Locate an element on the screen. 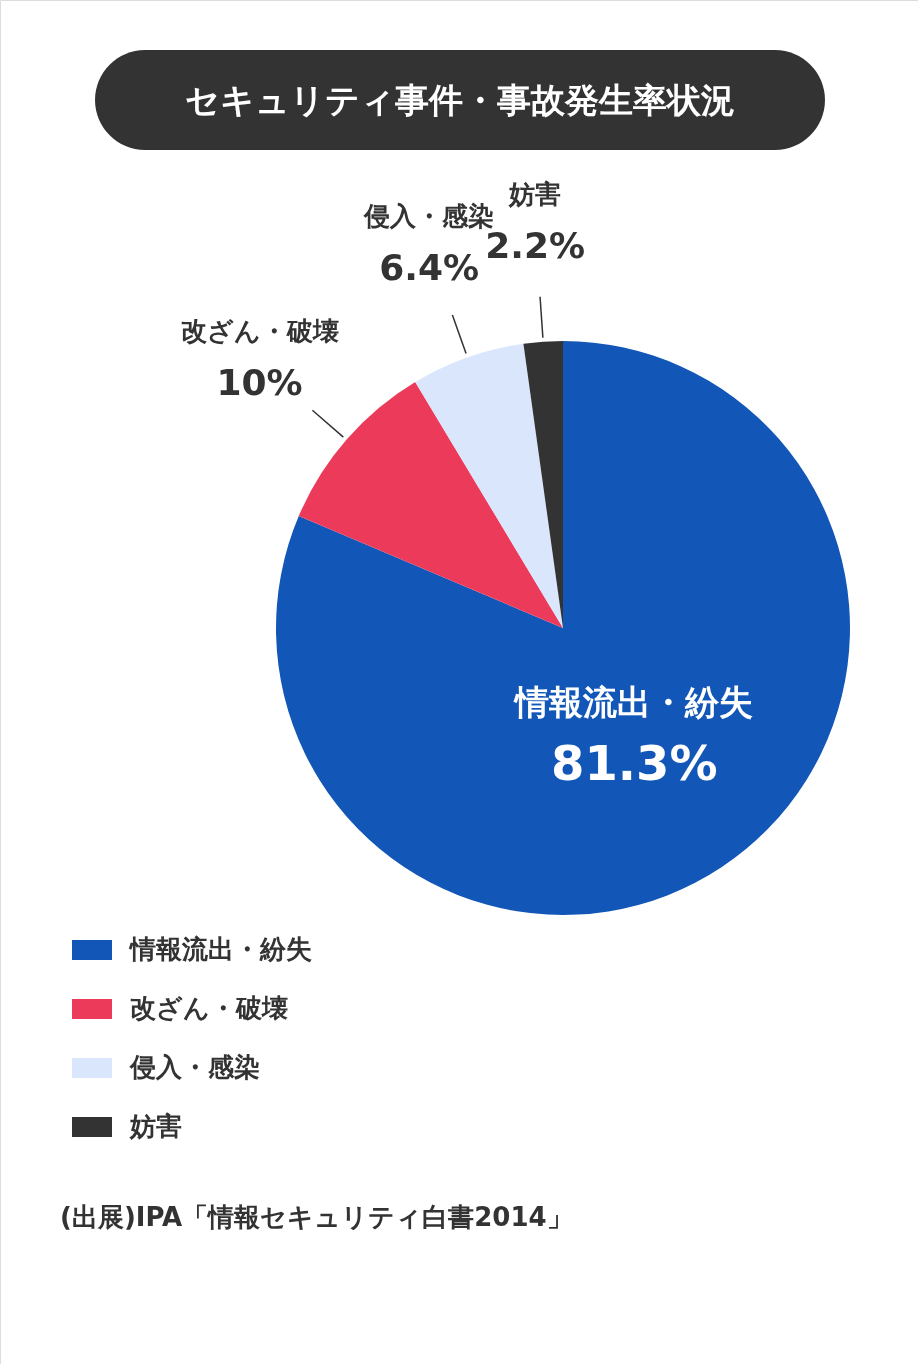 This screenshot has width=918, height=1364. data-label: 81.3% is located at coordinates (634, 762).